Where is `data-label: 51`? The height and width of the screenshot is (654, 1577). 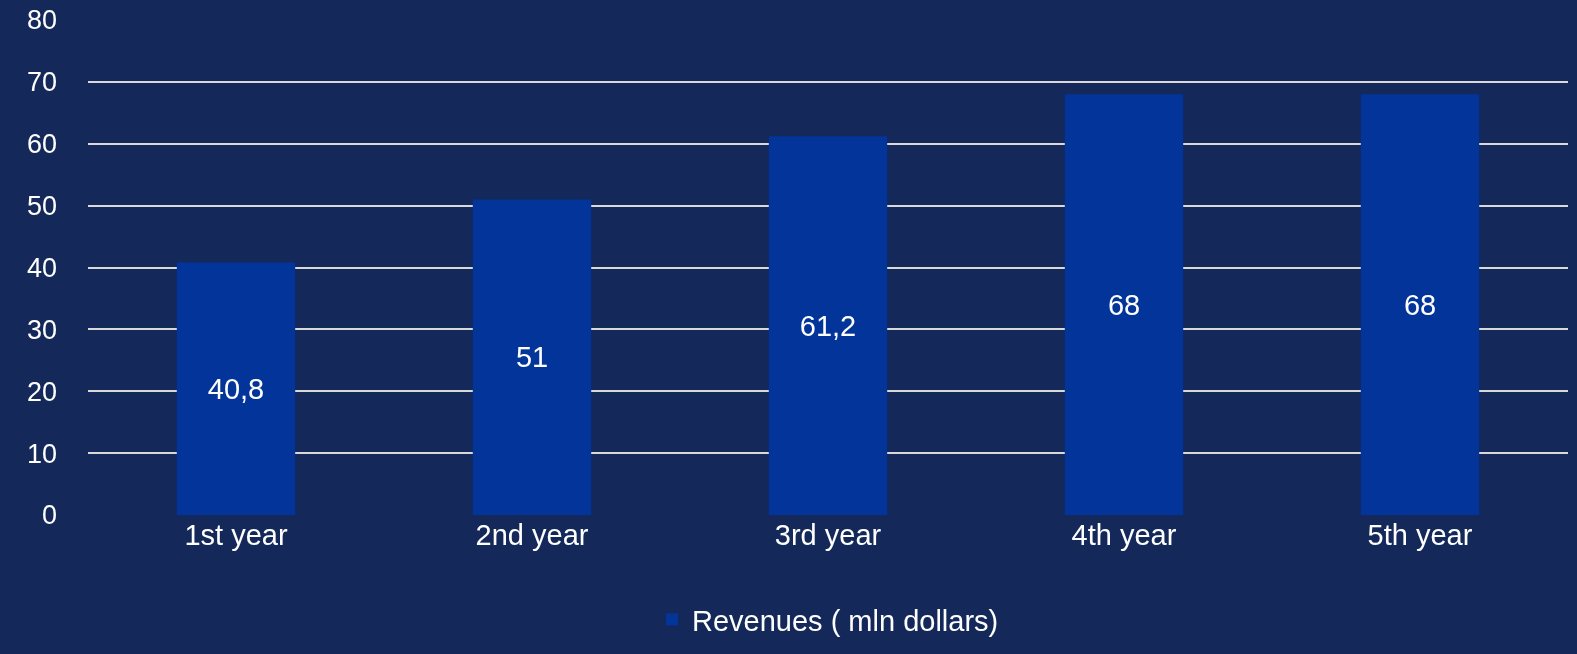 data-label: 51 is located at coordinates (532, 357).